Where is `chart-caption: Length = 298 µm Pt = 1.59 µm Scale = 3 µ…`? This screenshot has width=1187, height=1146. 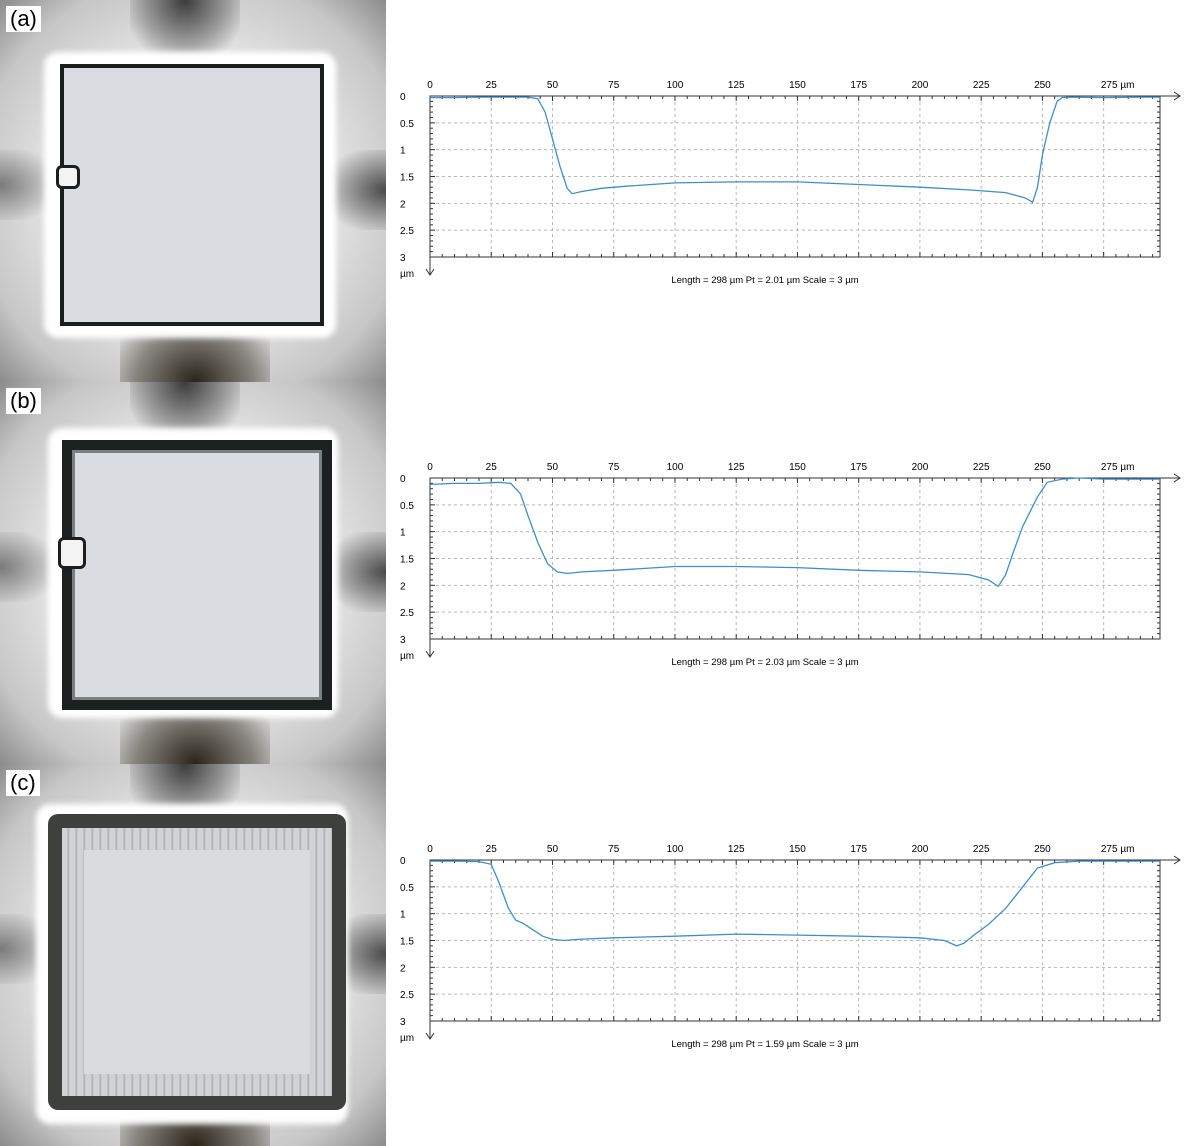 chart-caption: Length = 298 µm Pt = 1.59 µm Scale = 3 µ… is located at coordinates (764, 1044).